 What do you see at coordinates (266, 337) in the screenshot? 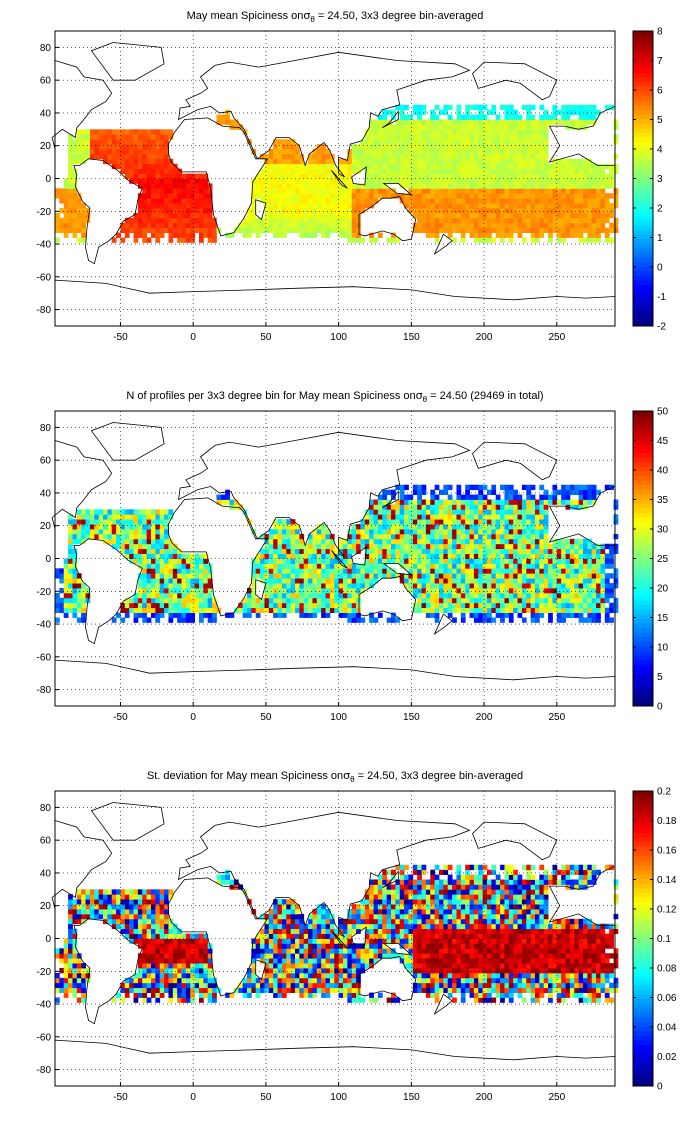
I see `x-tick-label: 50` at bounding box center [266, 337].